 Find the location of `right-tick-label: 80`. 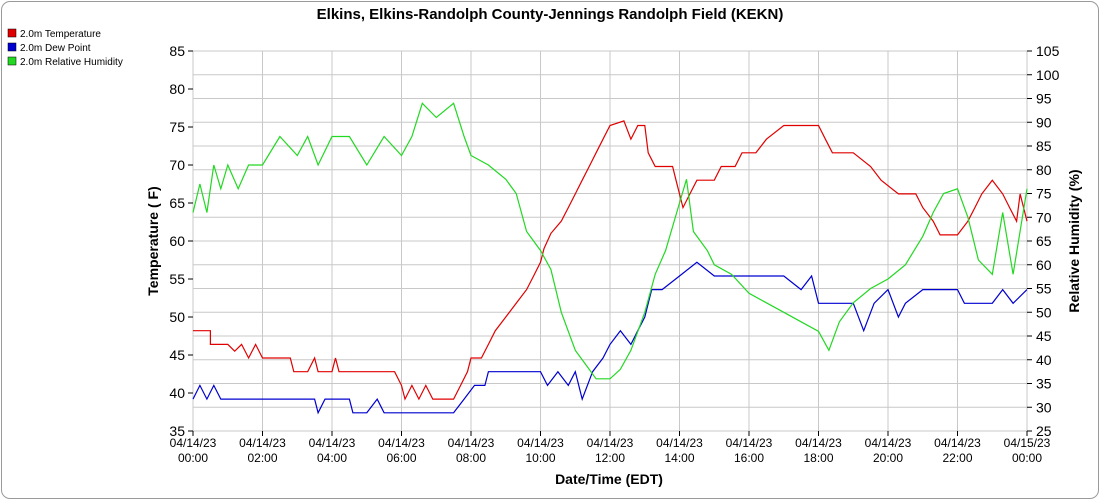

right-tick-label: 80 is located at coordinates (1044, 170).